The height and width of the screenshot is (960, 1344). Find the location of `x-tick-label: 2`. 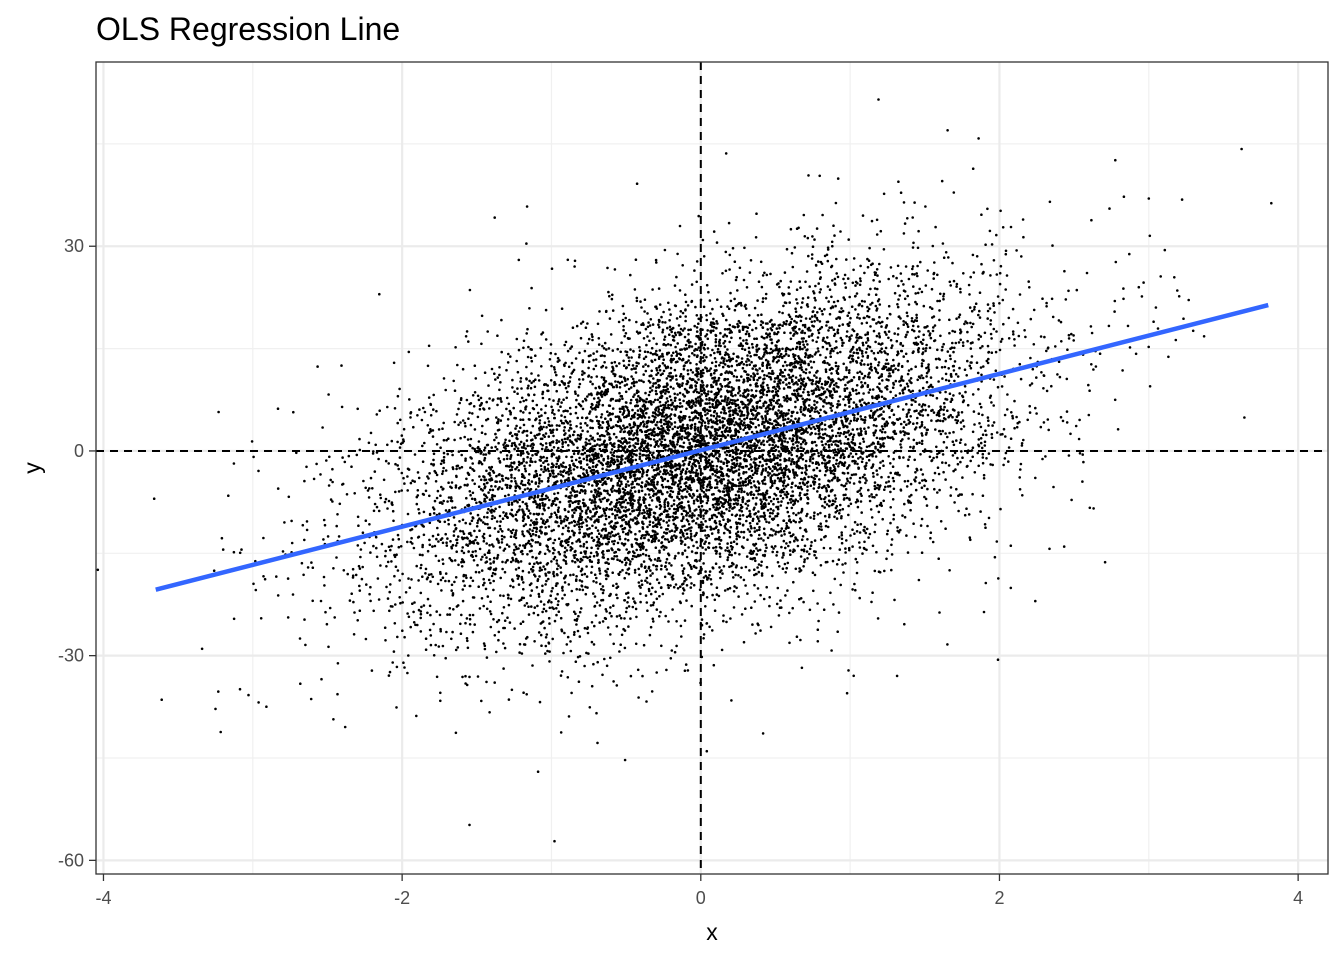

x-tick-label: 2 is located at coordinates (999, 898).